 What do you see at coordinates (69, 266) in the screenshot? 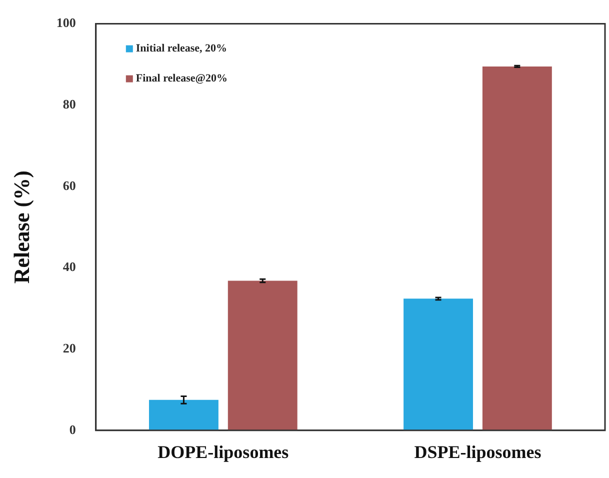
I see `y-tick-label: 40` at bounding box center [69, 266].